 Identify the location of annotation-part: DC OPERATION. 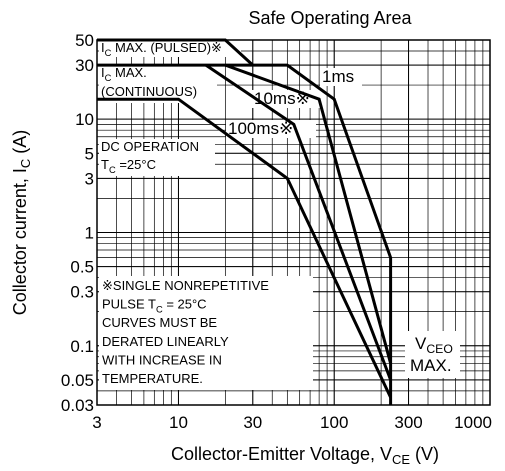
(150, 146).